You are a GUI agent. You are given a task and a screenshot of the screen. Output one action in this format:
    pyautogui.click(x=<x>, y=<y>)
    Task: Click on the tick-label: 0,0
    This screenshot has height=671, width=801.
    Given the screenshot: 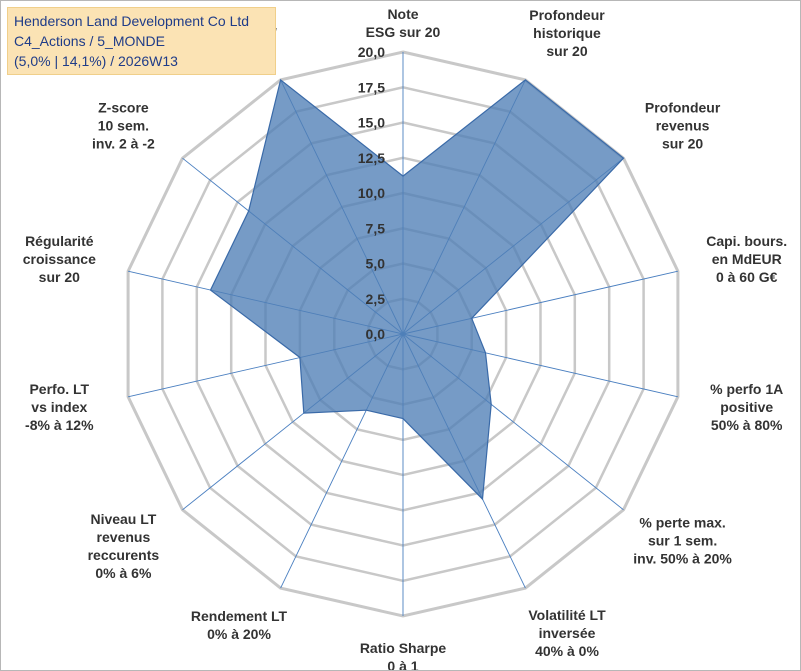 What is the action you would take?
    pyautogui.click(x=376, y=334)
    